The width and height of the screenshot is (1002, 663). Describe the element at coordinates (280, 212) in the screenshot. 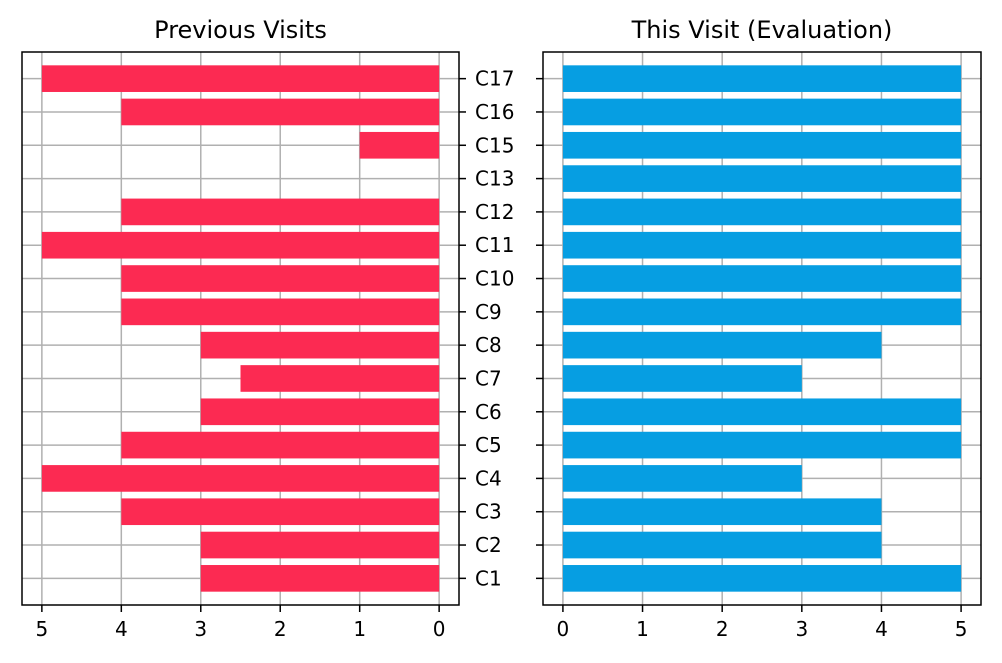

I see `previous-bar-c12` at that location.